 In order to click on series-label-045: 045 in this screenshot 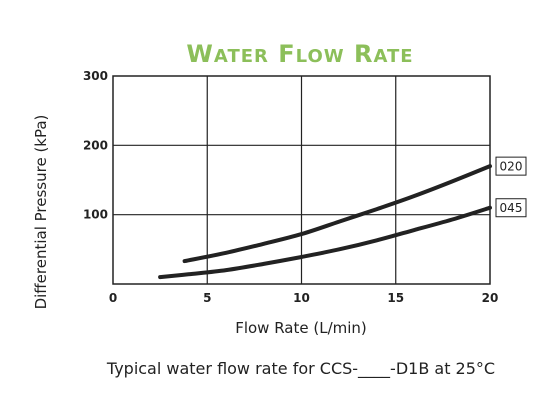, I will do `click(511, 208)`.